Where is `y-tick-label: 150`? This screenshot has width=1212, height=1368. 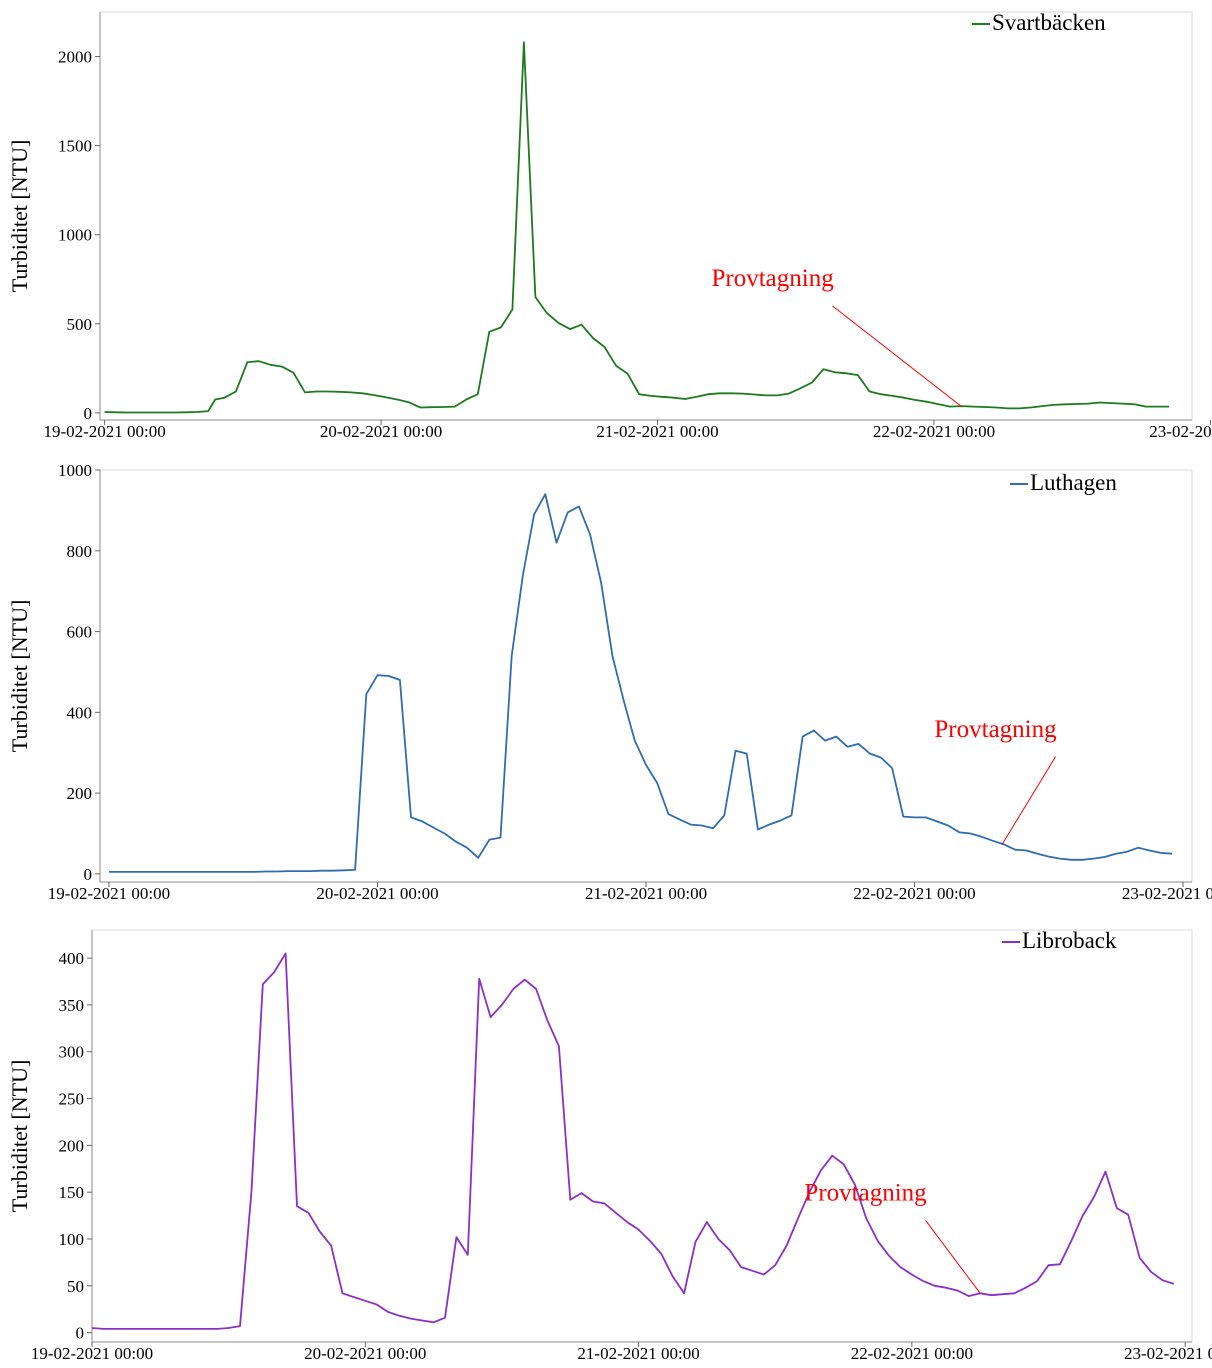 y-tick-label: 150 is located at coordinates (72, 1192).